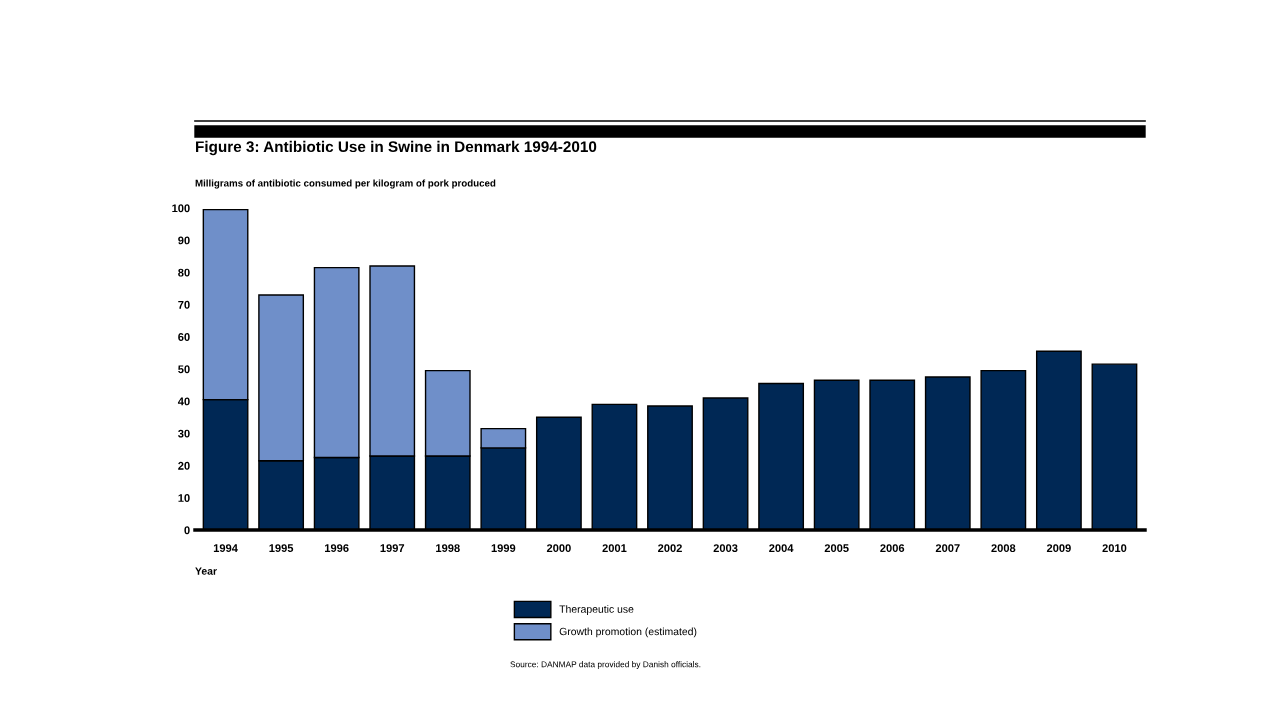 Image resolution: width=1284 pixels, height=722 pixels. I want to click on chart-title: Figure 3: Antibiotic Use in Swine in Denmark 1994-2010, so click(396, 148).